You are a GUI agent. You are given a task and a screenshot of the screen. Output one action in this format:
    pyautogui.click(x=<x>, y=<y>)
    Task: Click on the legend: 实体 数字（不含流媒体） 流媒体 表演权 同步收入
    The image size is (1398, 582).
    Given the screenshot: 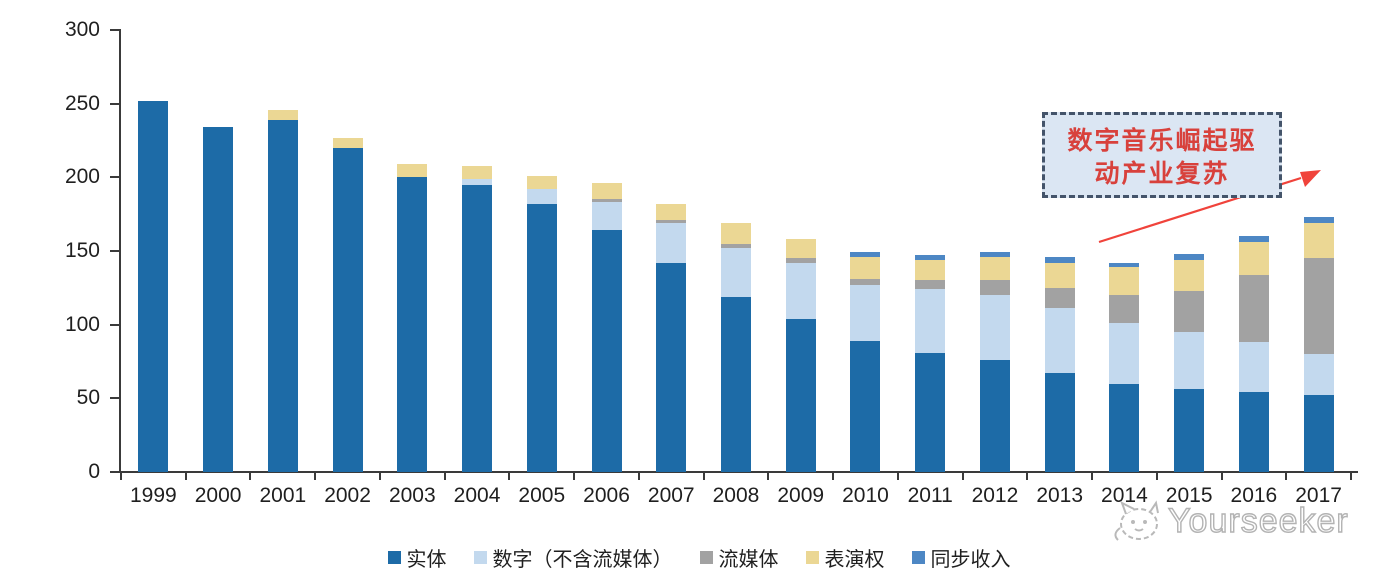 What is the action you would take?
    pyautogui.click(x=699, y=557)
    